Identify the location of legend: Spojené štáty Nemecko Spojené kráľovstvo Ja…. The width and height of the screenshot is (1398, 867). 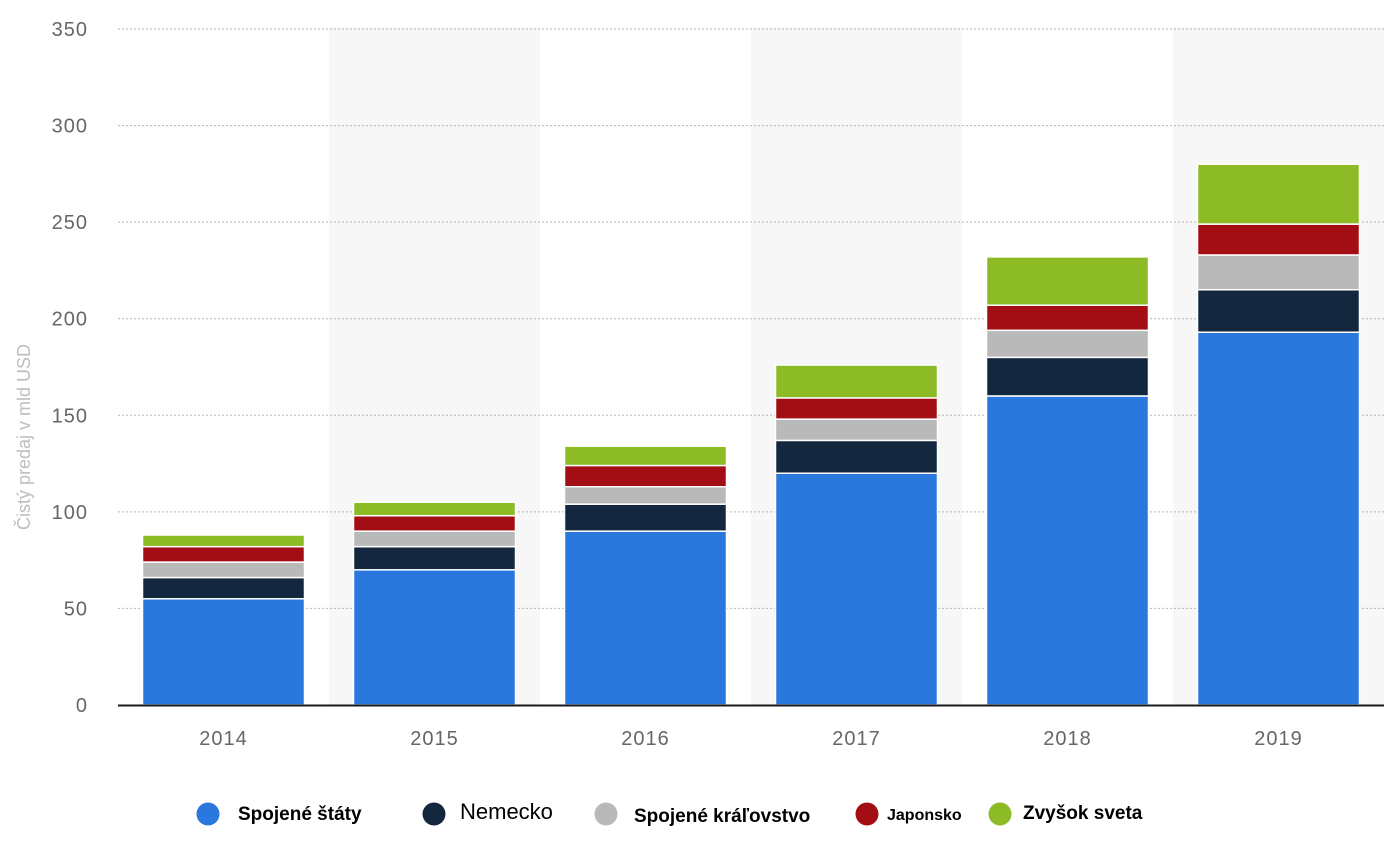
(669, 813).